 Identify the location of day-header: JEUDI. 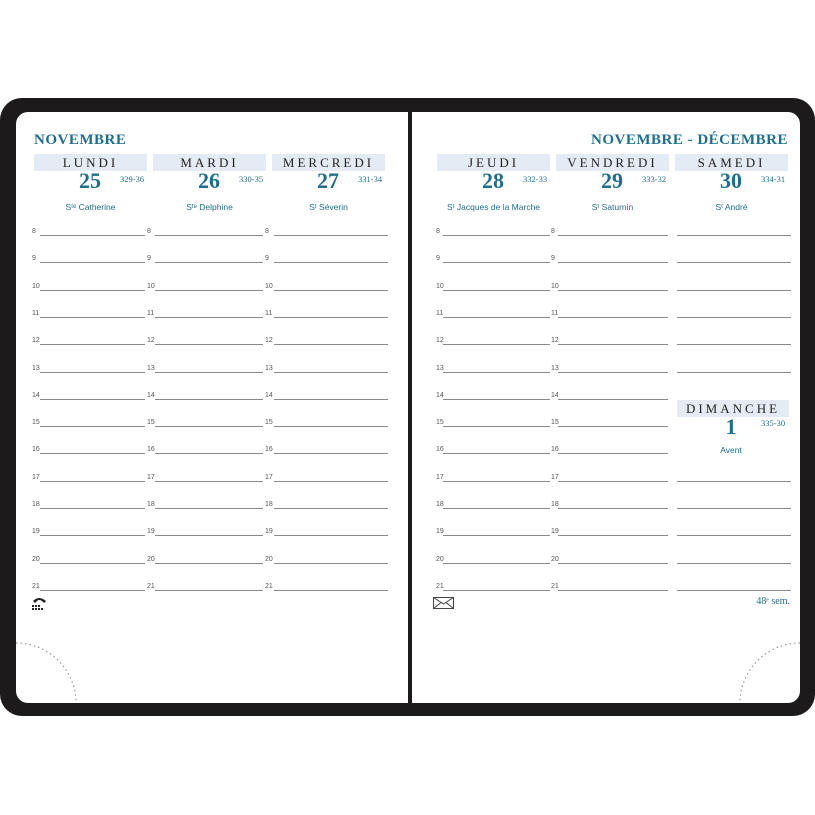
(493, 162).